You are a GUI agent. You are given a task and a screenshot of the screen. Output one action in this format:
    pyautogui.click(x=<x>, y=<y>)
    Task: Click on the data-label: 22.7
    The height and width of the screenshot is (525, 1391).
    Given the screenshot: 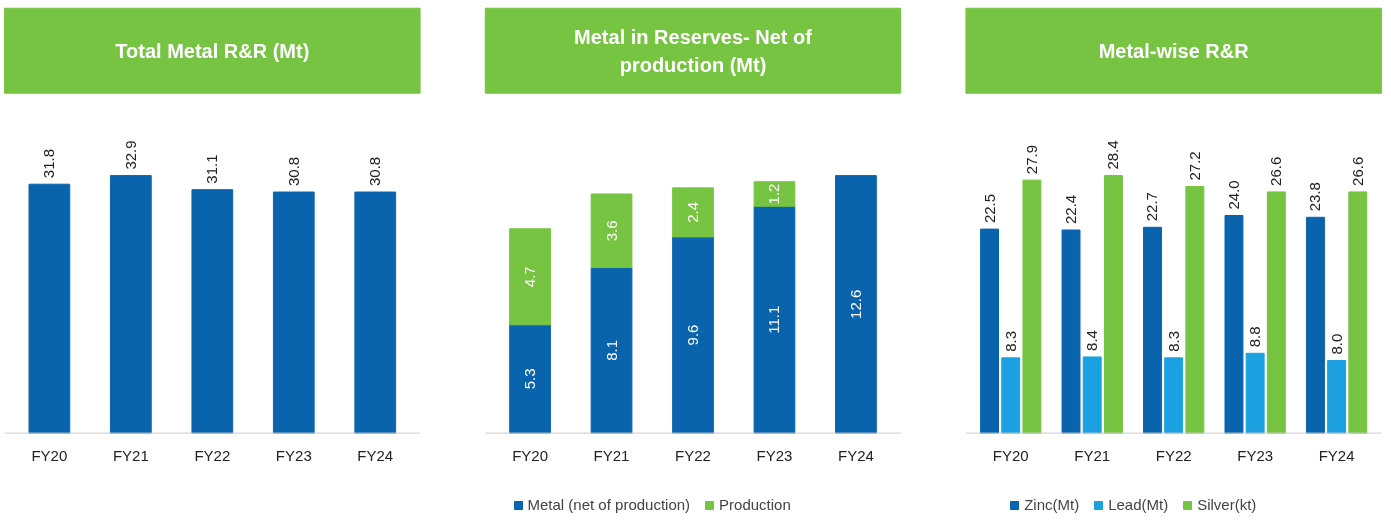 What is the action you would take?
    pyautogui.click(x=1152, y=207)
    